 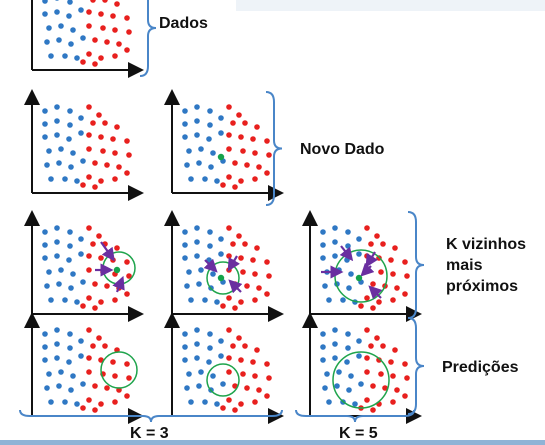 What do you see at coordinates (87, 39) in the screenshot?
I see `panel-dados` at bounding box center [87, 39].